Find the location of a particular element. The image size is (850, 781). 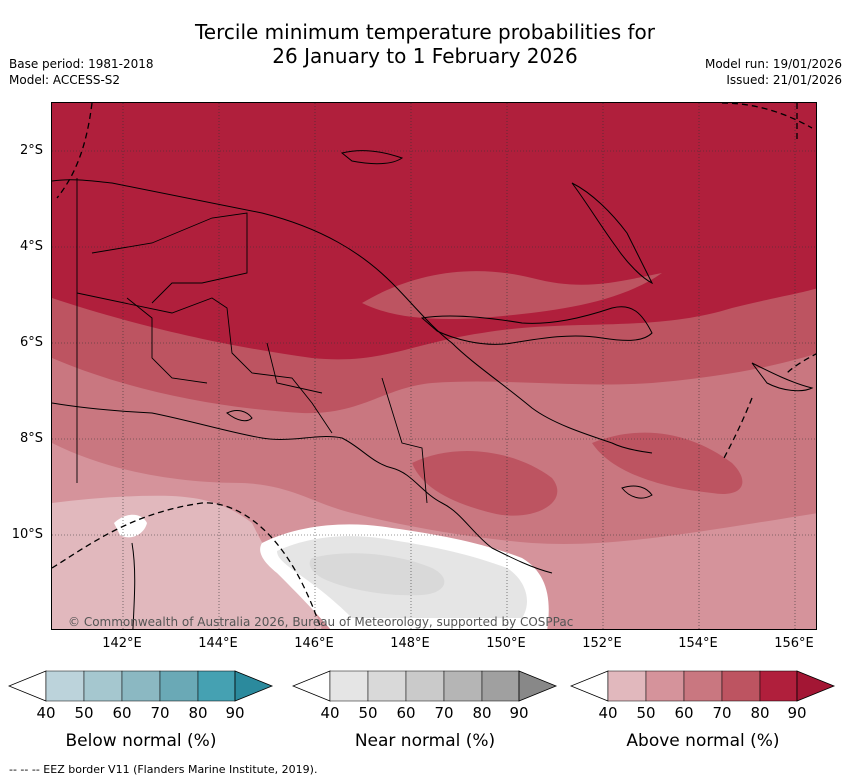

colorbar-near is located at coordinates (425, 686).